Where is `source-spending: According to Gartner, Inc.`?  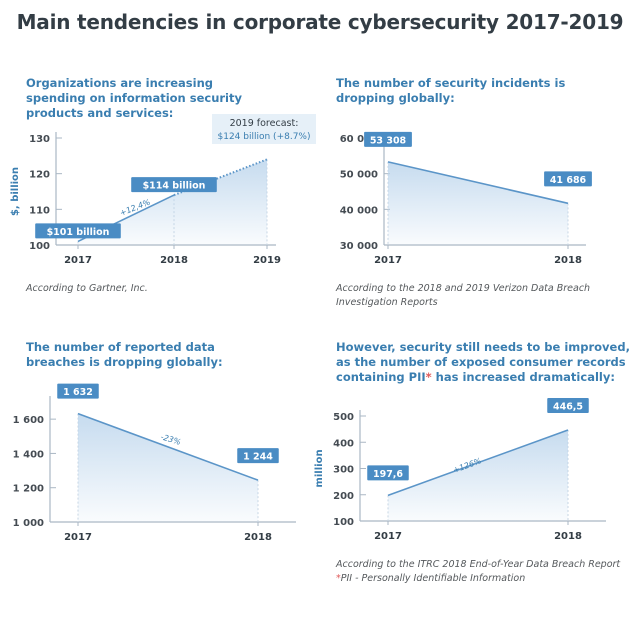 source-spending: According to Gartner, Inc. is located at coordinates (87, 288).